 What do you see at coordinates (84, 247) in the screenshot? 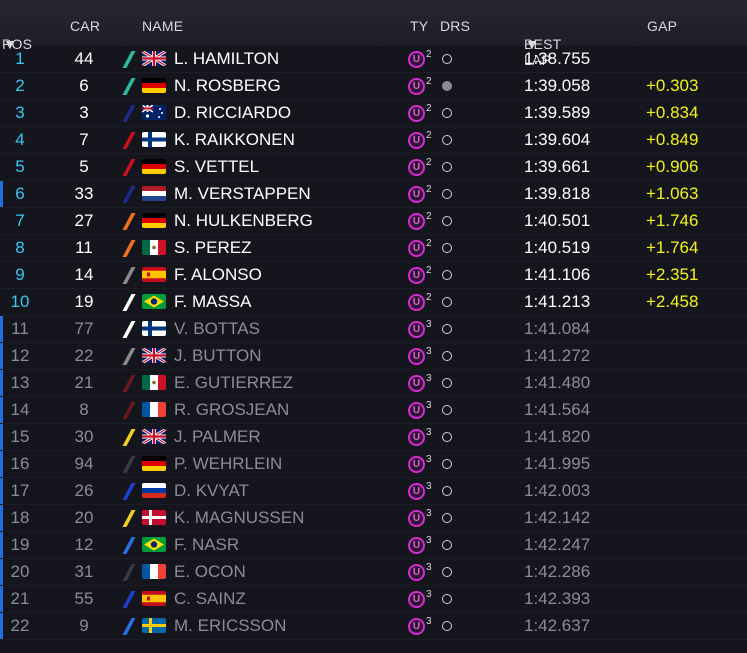
I see `car-number-cell: 11` at bounding box center [84, 247].